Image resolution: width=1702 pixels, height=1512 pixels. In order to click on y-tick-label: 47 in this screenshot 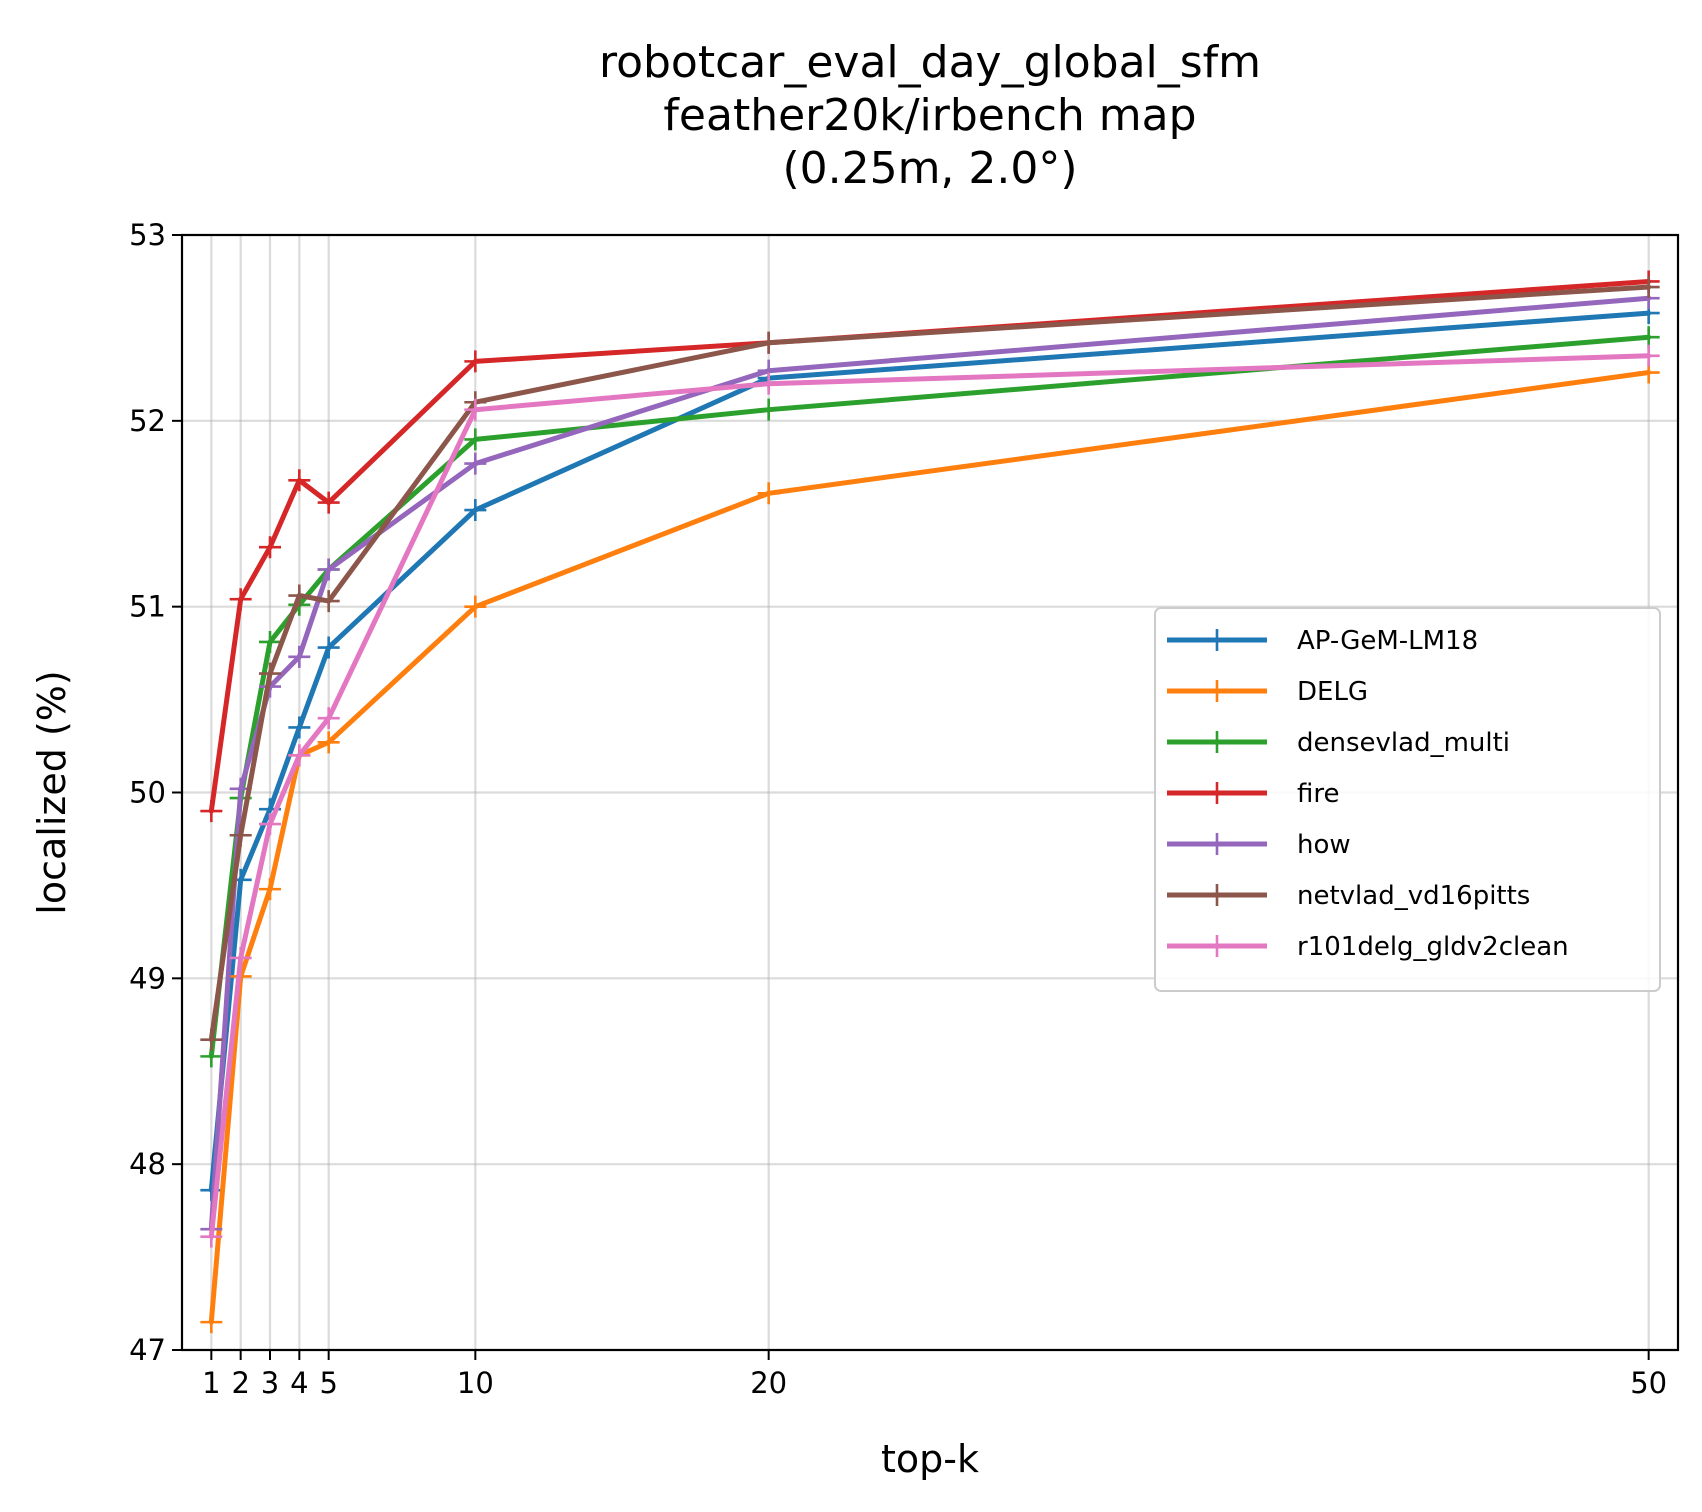, I will do `click(147, 1350)`.